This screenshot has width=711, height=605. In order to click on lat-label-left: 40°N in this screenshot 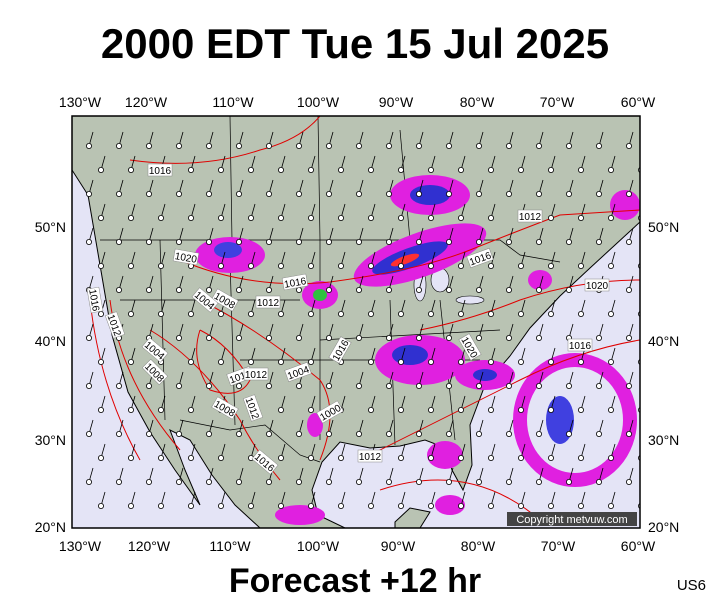, I will do `click(50, 341)`.